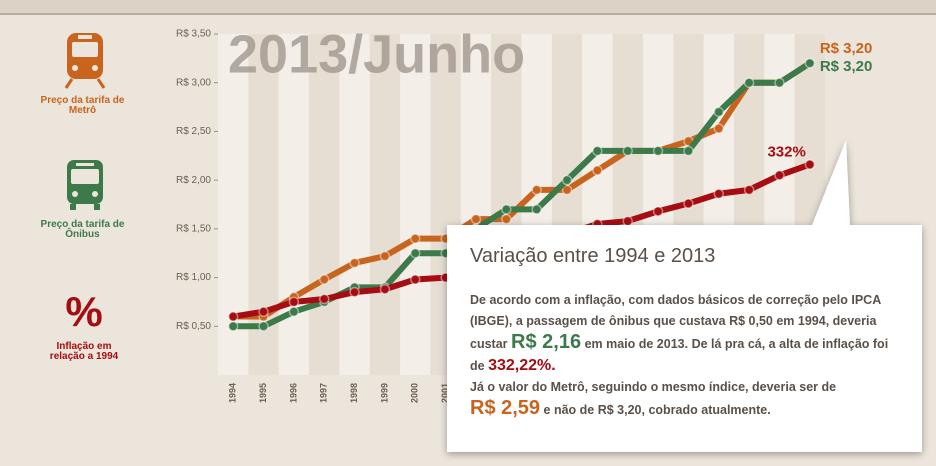  Describe the element at coordinates (193, 326) in the screenshot. I see `y-tick-label: R$ 0,50` at that location.